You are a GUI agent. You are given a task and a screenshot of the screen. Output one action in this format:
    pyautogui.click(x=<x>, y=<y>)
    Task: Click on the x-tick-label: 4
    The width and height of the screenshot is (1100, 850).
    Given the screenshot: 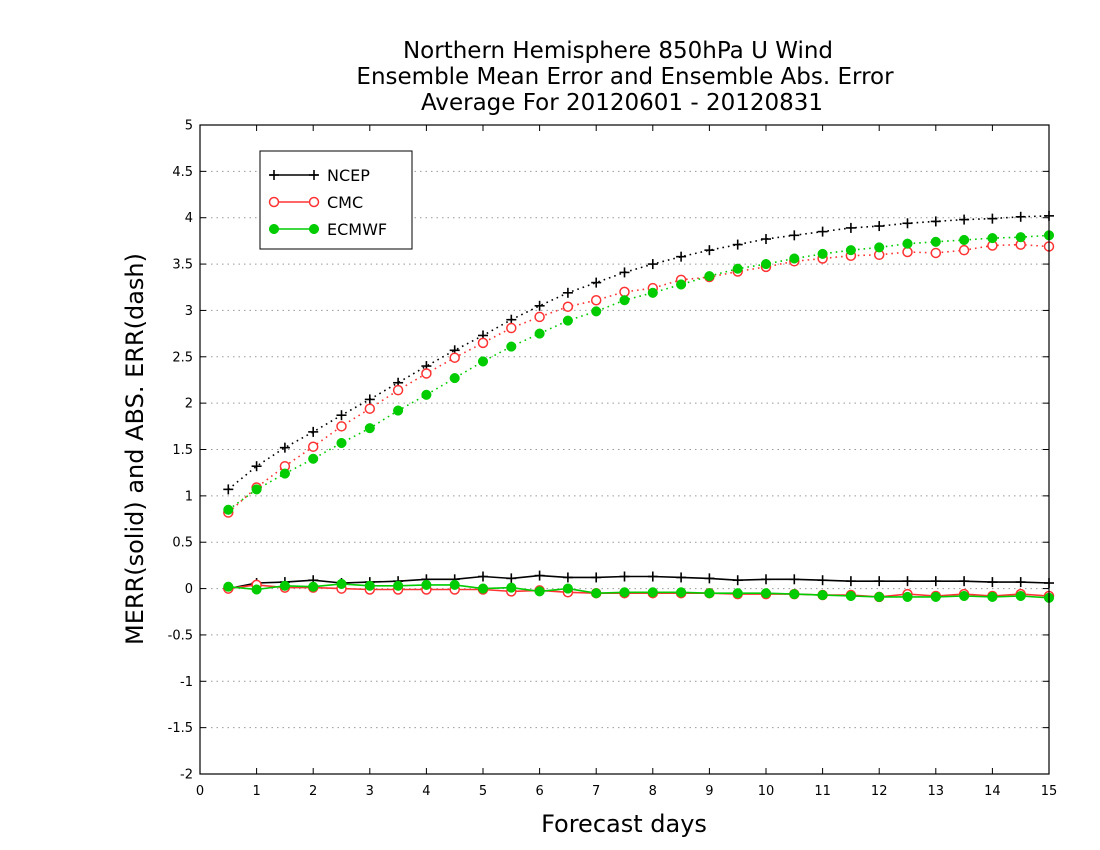 What is the action you would take?
    pyautogui.click(x=426, y=791)
    